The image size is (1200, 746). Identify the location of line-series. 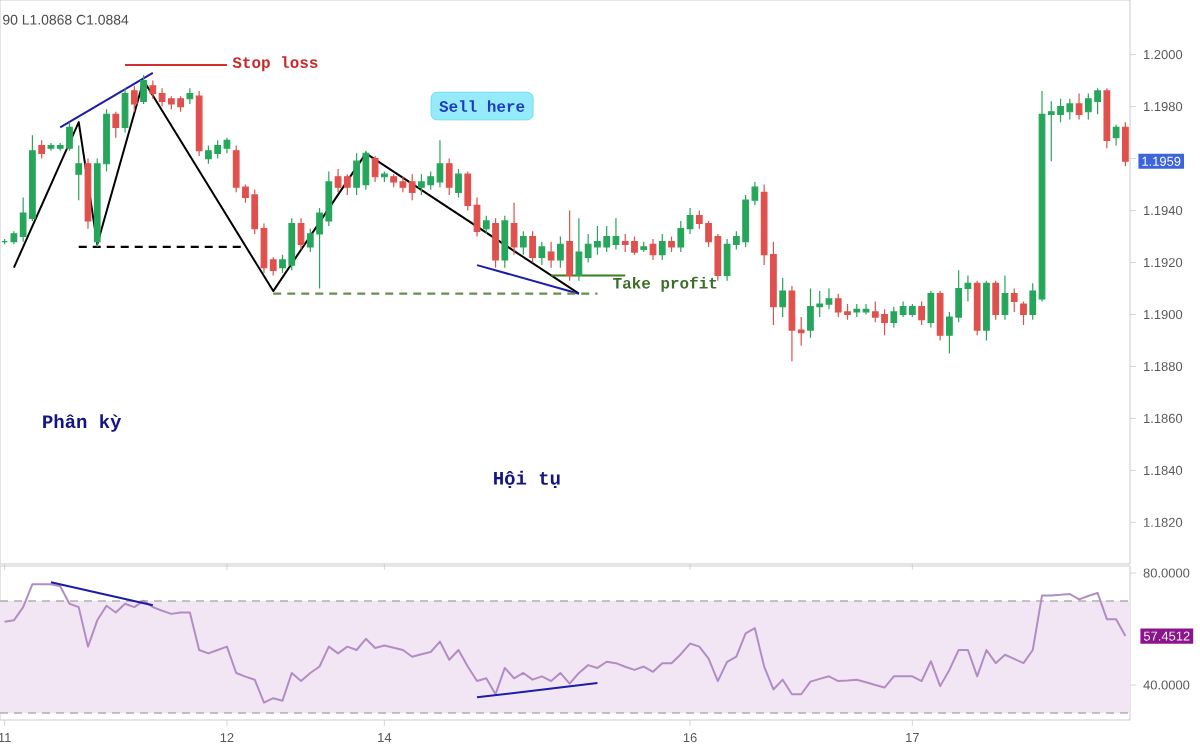
(296, 187).